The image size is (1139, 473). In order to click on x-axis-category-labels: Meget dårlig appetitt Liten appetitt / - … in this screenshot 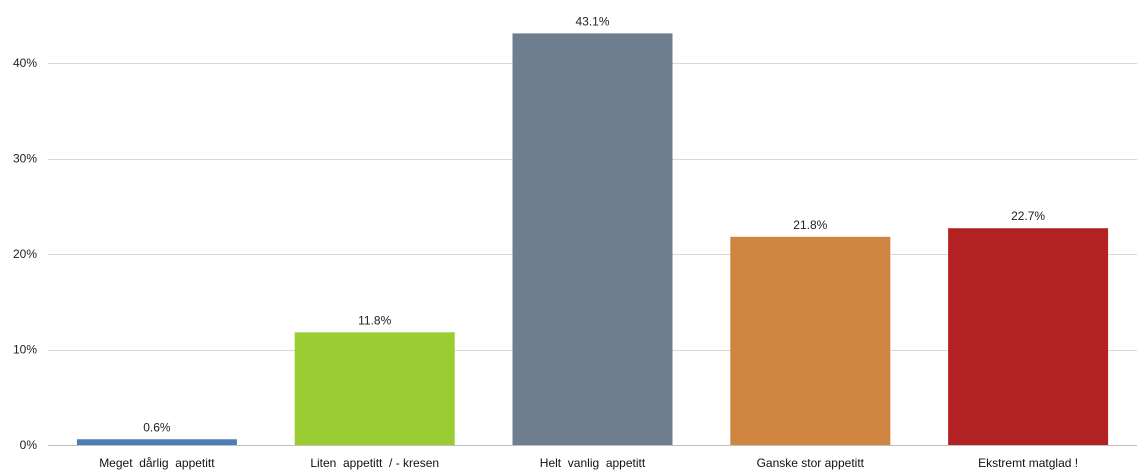, I will do `click(588, 463)`.